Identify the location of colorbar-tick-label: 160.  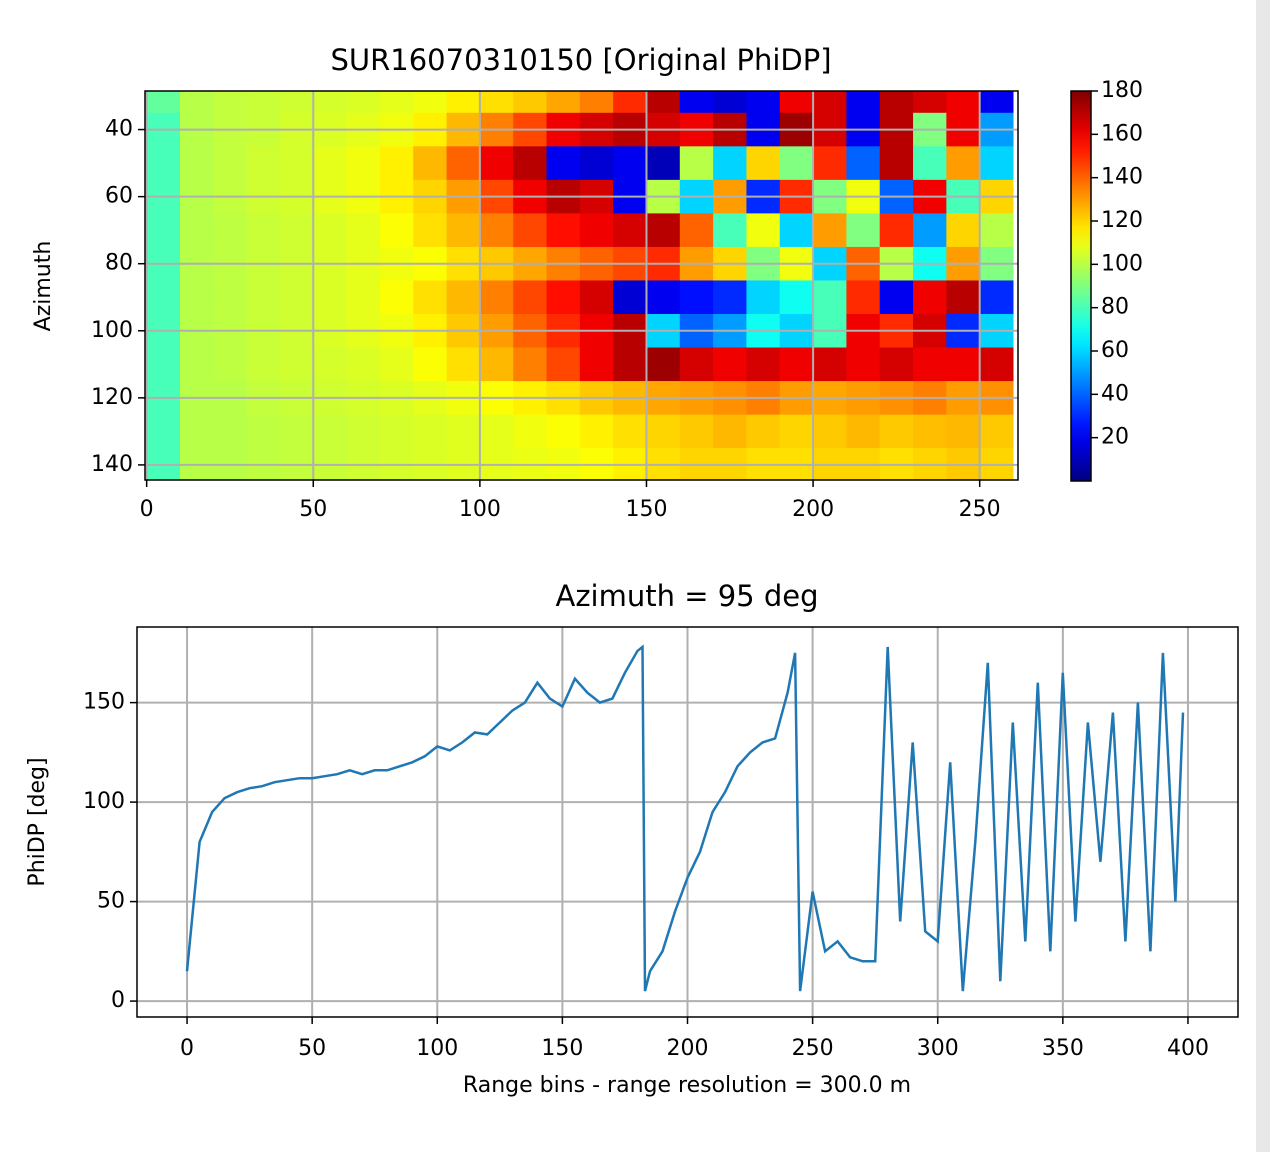
(1122, 133).